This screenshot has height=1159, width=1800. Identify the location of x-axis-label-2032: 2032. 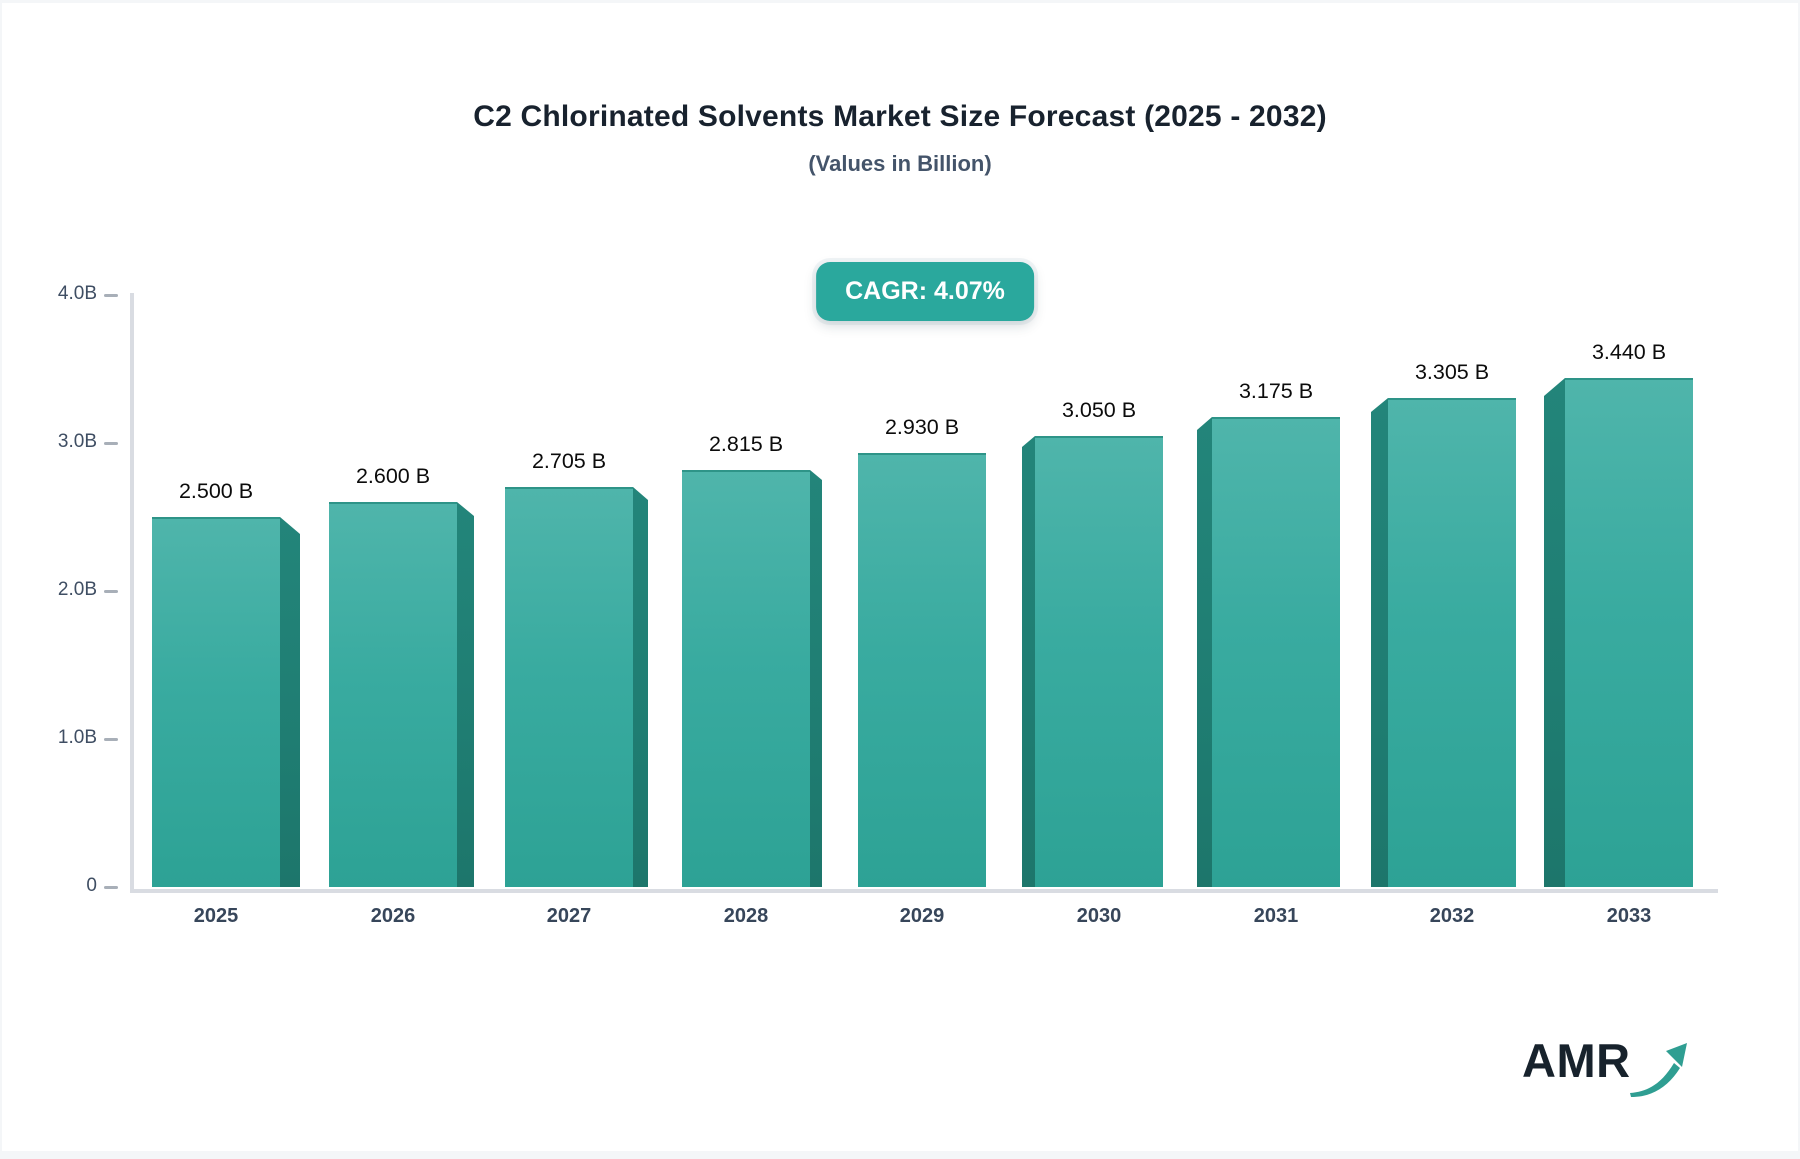
(1452, 916).